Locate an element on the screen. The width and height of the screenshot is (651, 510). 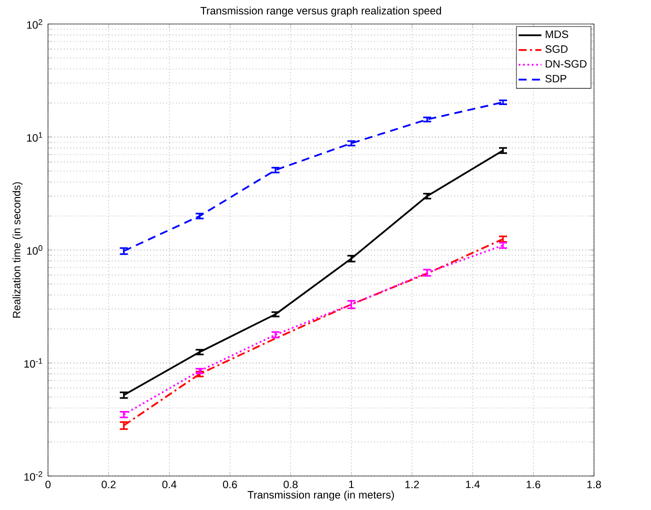
y-axis-title: Realization time (in seconds) is located at coordinates (17, 250).